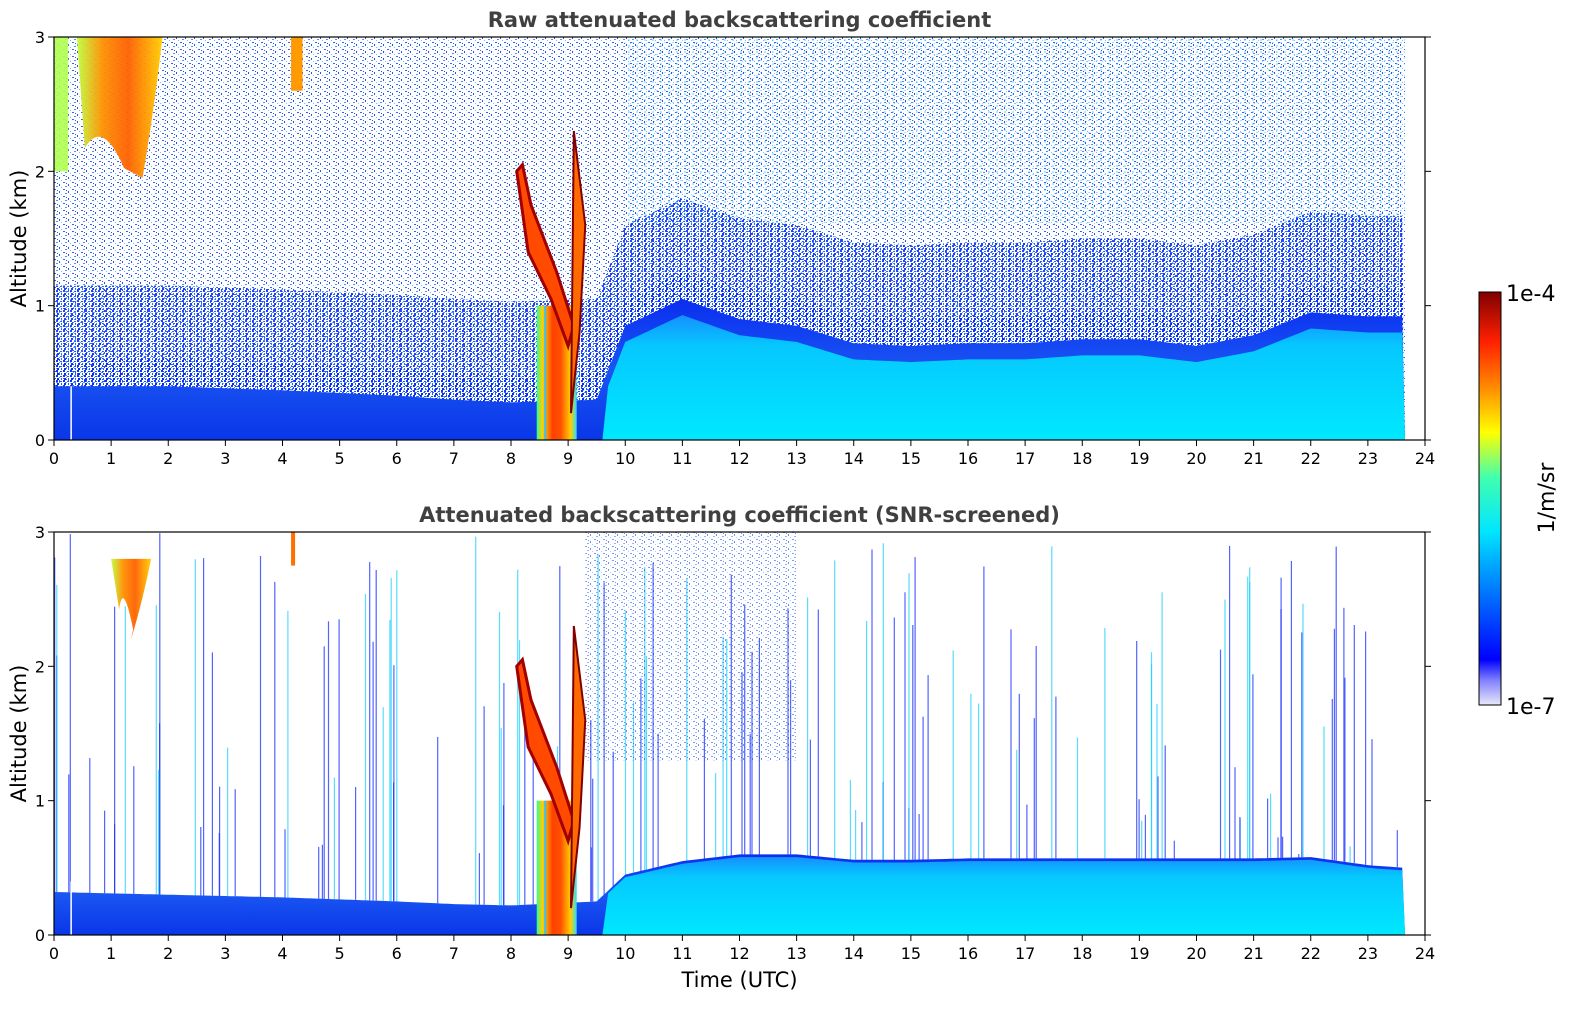 The image size is (1595, 1020). Describe the element at coordinates (682, 953) in the screenshot. I see `x-tick-label: 11` at that location.